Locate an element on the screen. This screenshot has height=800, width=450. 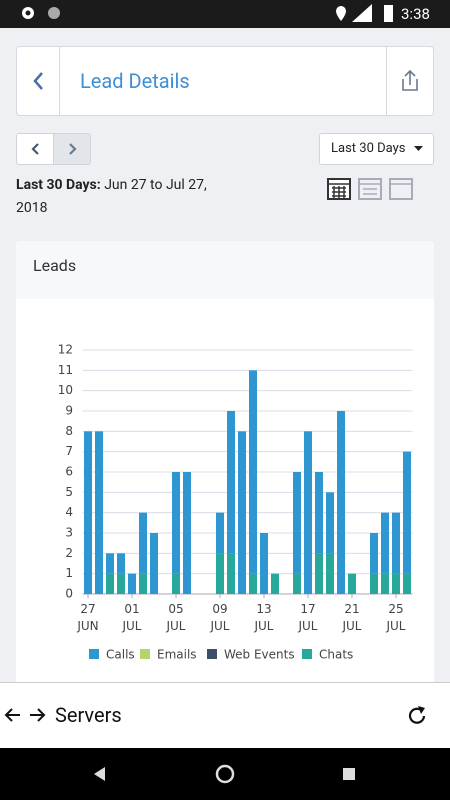
x-tick-label: 13 JUL is located at coordinates (263, 617).